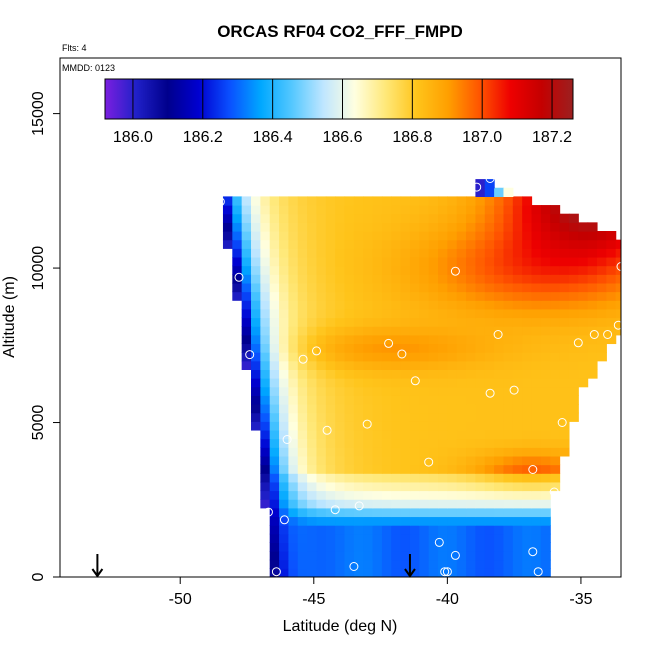 This screenshot has width=650, height=650. What do you see at coordinates (342, 112) in the screenshot?
I see `colorbar-ticks: 186.0 186.2 186.4 186.6 186.8 187.0 187.2` at bounding box center [342, 112].